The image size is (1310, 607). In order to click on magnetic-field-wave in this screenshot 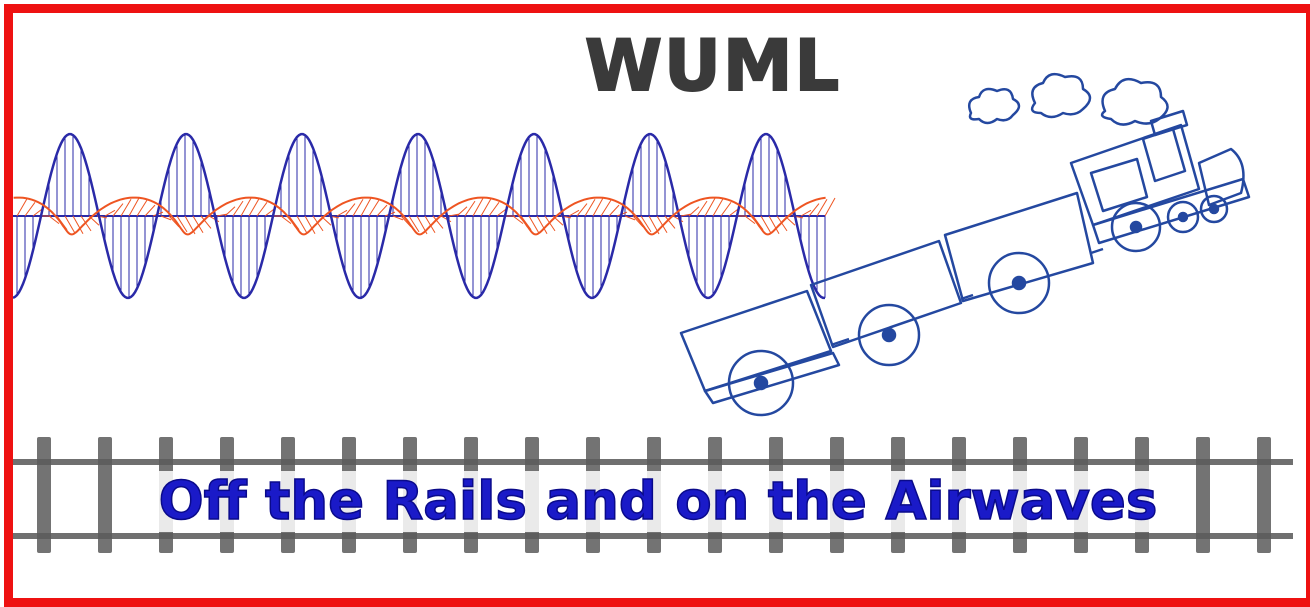, I will do `click(419, 216)`.